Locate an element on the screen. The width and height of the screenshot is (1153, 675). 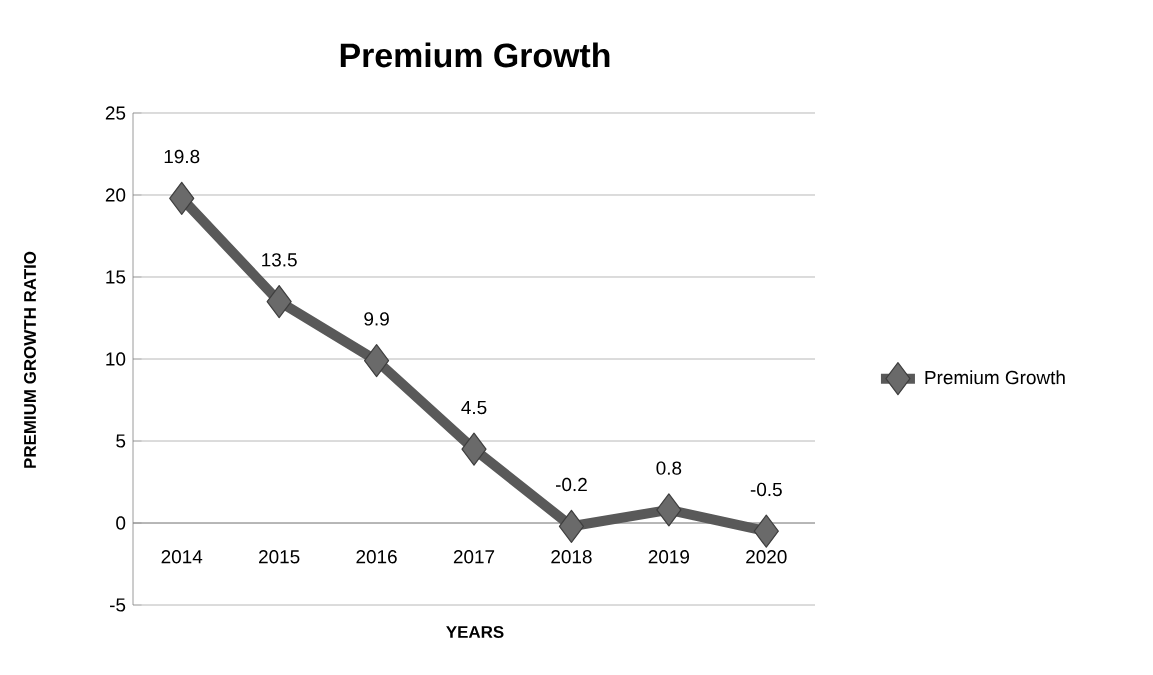
data-label: 4.5 is located at coordinates (474, 407).